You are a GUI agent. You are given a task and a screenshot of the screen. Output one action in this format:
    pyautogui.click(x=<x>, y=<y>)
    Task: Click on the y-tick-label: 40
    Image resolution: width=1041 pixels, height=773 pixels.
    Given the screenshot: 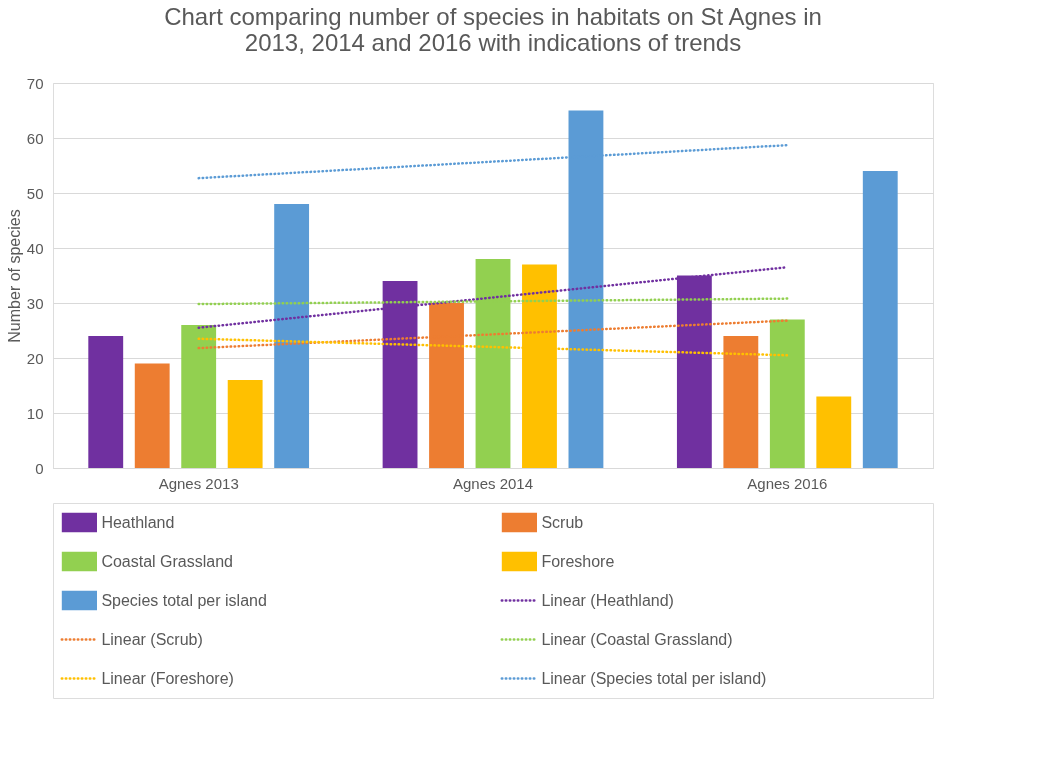 What is the action you would take?
    pyautogui.click(x=35, y=248)
    